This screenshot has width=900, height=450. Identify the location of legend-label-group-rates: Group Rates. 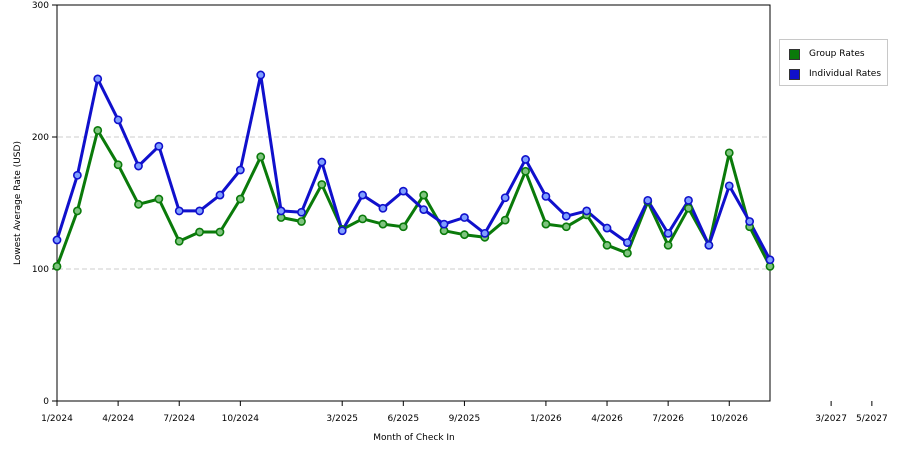
(837, 54).